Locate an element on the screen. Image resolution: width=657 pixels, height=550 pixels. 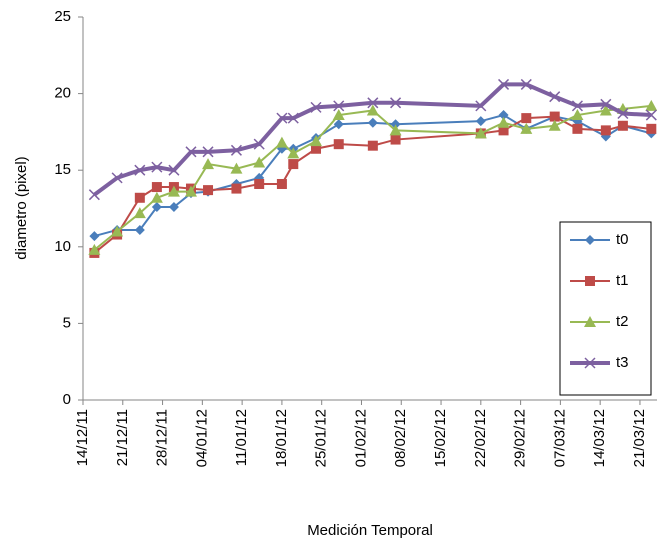
x-axis-title: Medición Temporal is located at coordinates (370, 530).